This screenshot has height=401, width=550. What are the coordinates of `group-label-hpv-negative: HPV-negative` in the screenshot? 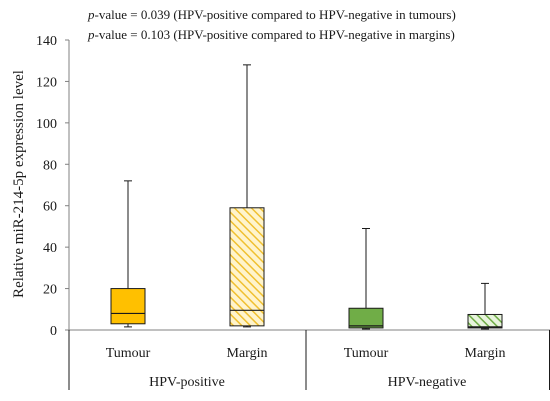 It's located at (427, 382).